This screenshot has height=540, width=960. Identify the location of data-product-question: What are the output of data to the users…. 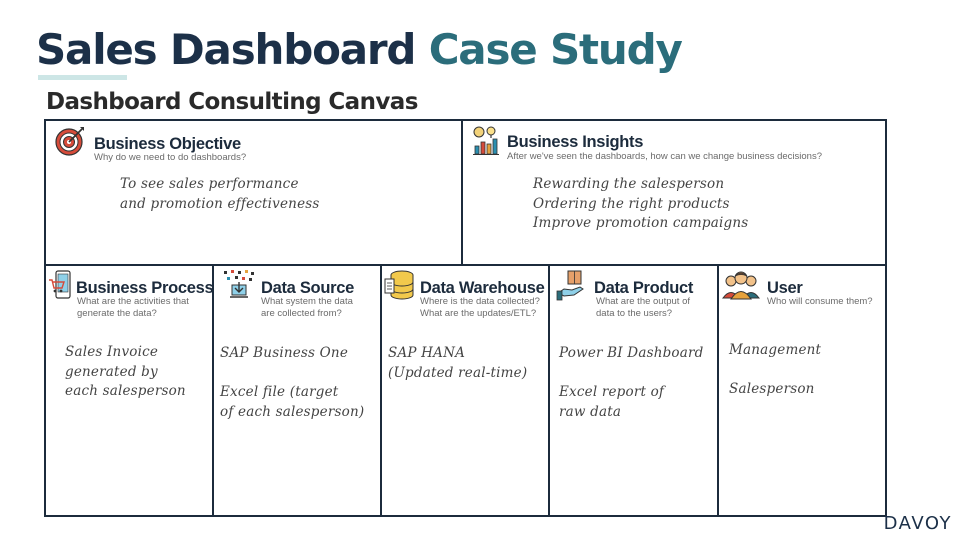
(643, 307).